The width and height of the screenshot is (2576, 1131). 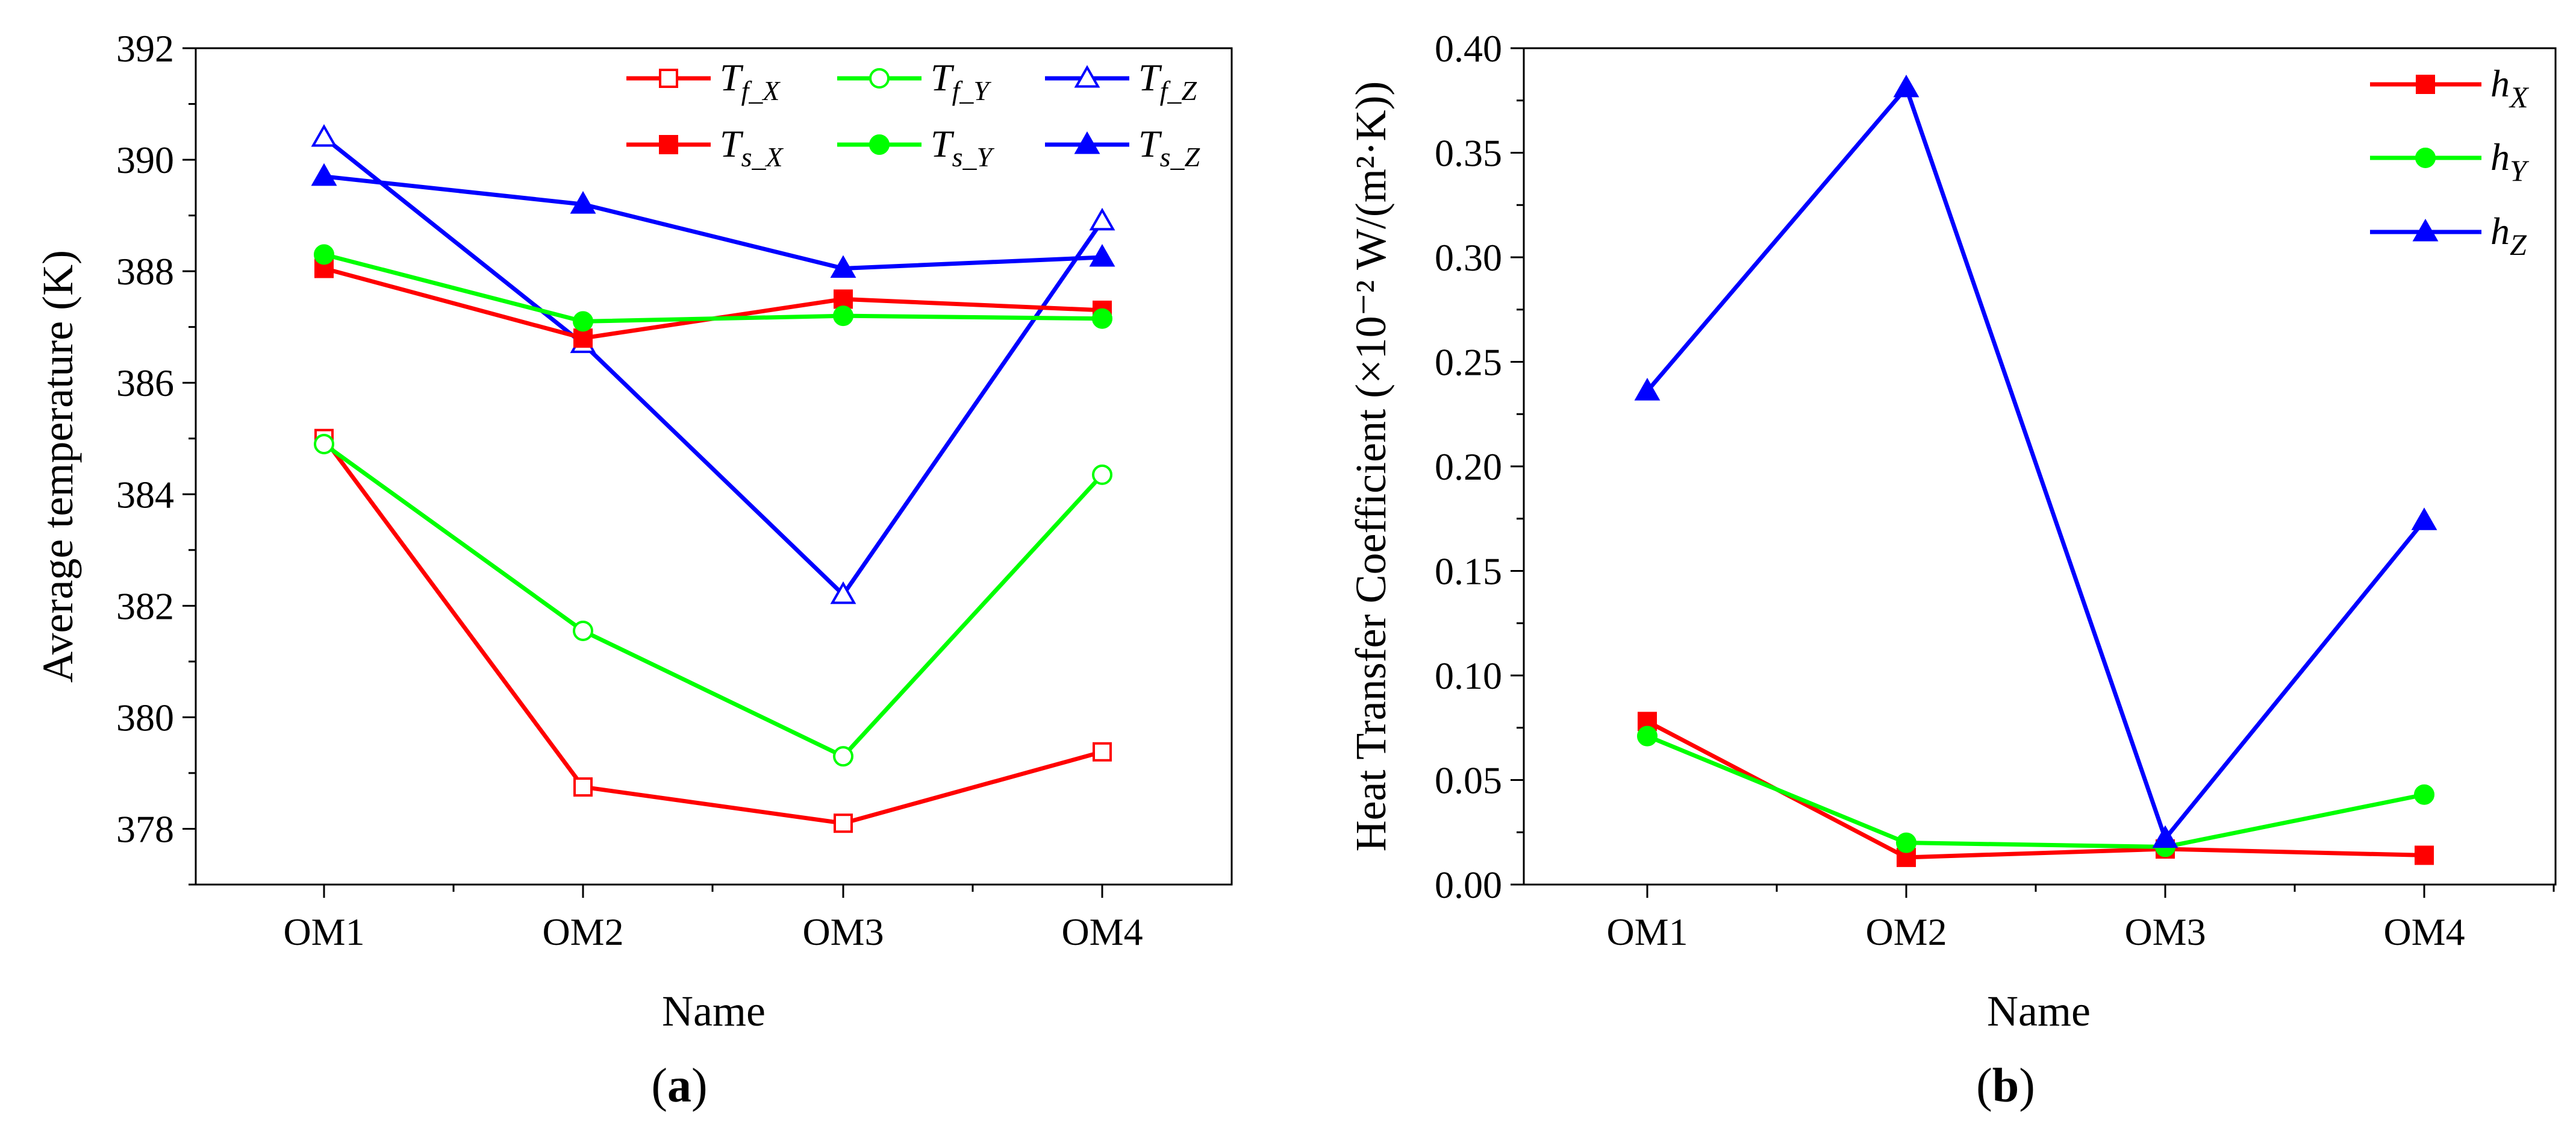 What do you see at coordinates (145, 383) in the screenshot?
I see `panel-a-y-tick-label: 386` at bounding box center [145, 383].